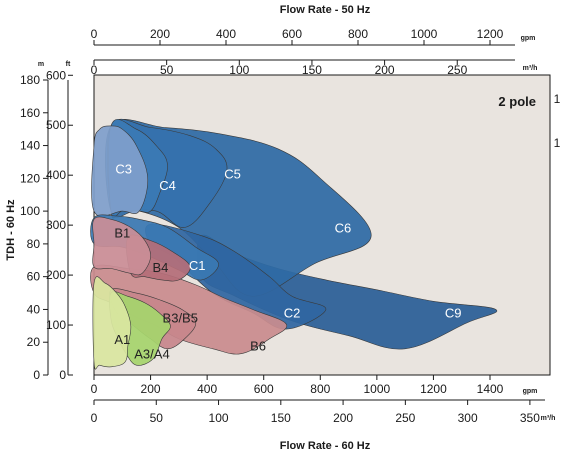  Describe the element at coordinates (34, 309) in the screenshot. I see `tick-label: 40` at that location.